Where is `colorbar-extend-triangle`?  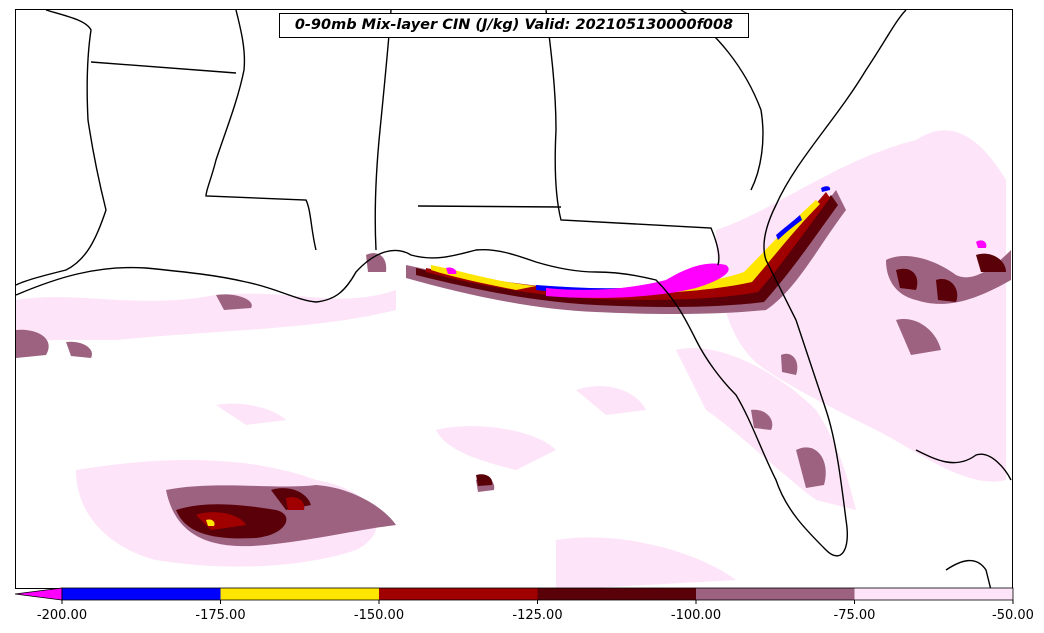
colorbar-extend-triangle is located at coordinates (38, 594).